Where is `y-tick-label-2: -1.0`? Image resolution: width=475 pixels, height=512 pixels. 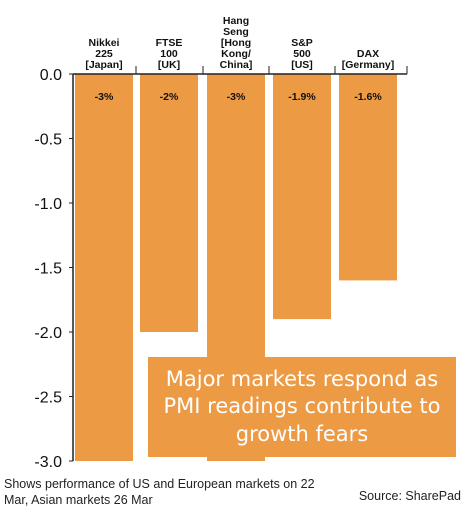 y-tick-label-2: -1.0 is located at coordinates (48, 204).